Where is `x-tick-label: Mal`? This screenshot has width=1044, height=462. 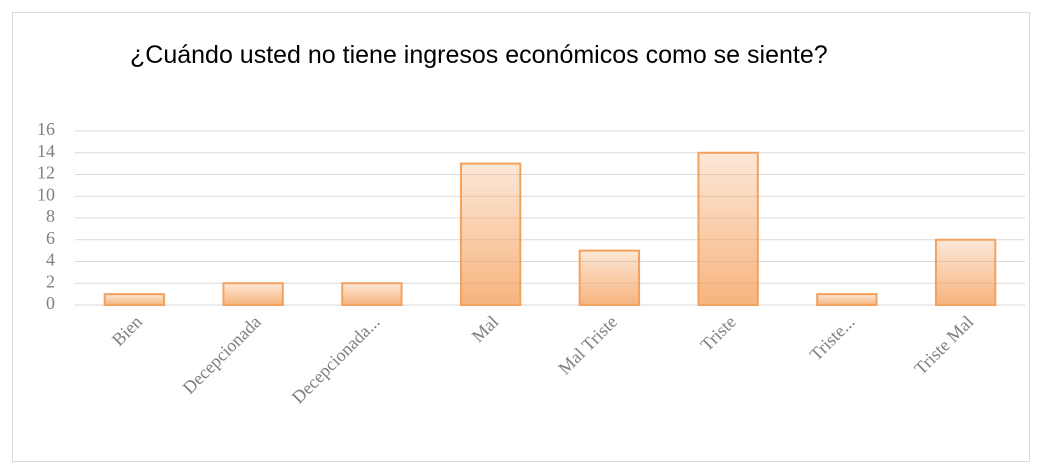 x-tick-label: Mal is located at coordinates (485, 329).